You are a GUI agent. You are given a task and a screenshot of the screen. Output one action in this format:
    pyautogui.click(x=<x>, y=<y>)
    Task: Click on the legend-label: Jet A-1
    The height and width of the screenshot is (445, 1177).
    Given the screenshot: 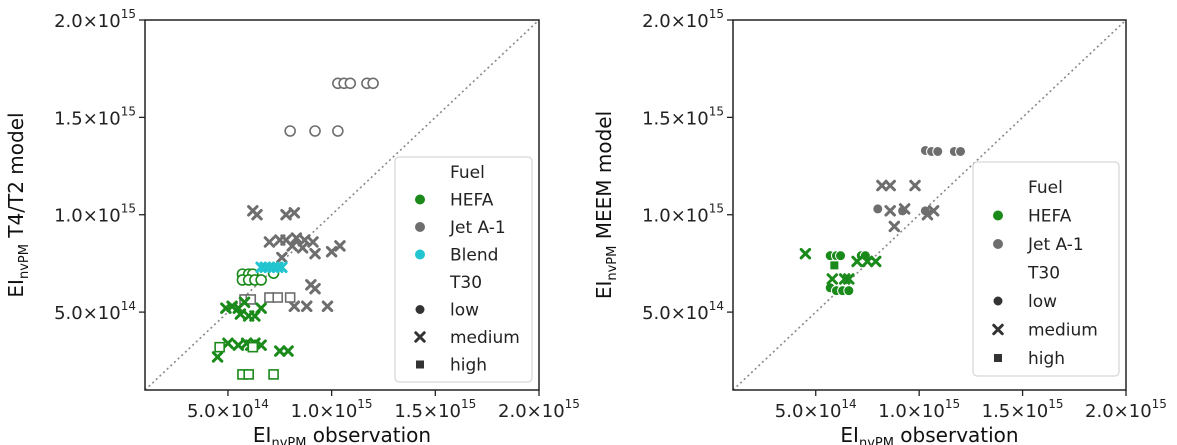 What is the action you would take?
    pyautogui.click(x=1055, y=245)
    